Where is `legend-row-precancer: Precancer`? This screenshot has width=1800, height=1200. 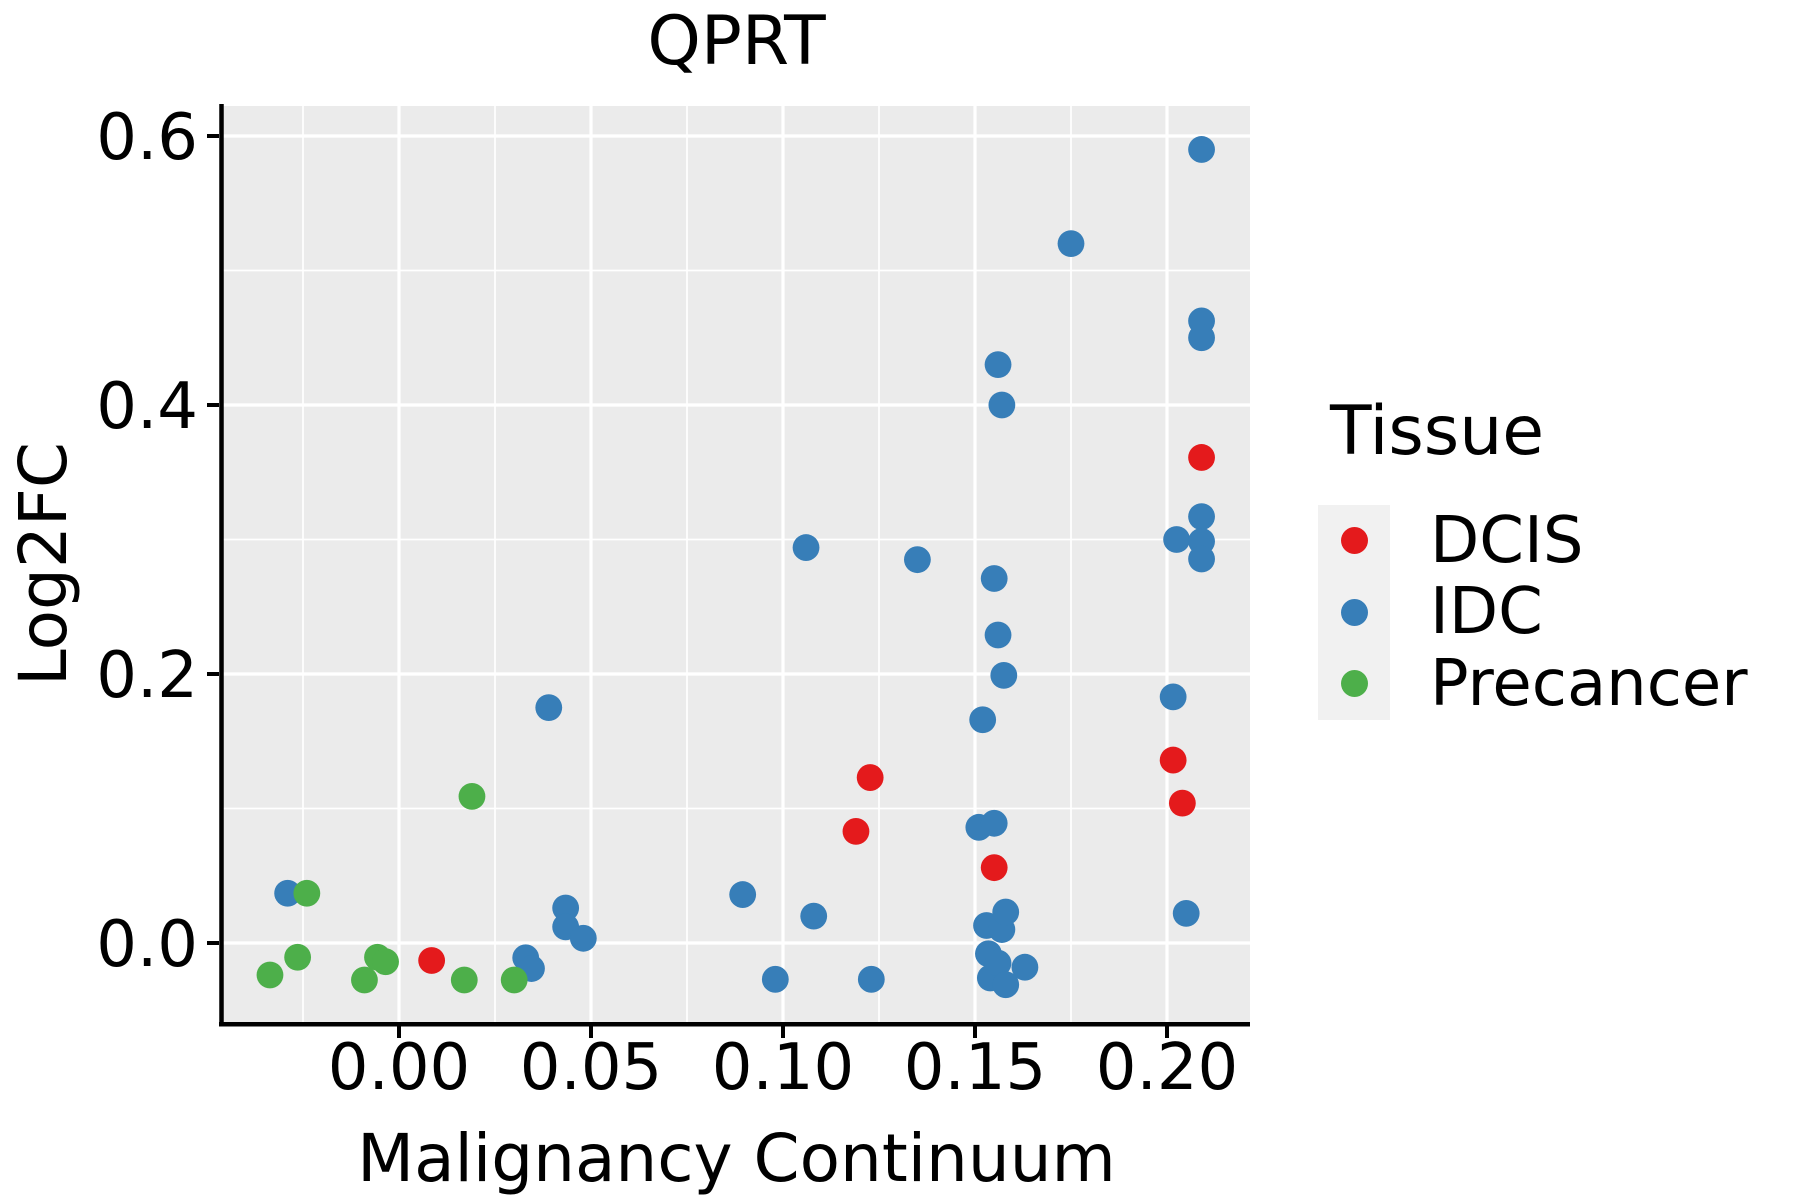 legend-row-precancer: Precancer is located at coordinates (1533, 684).